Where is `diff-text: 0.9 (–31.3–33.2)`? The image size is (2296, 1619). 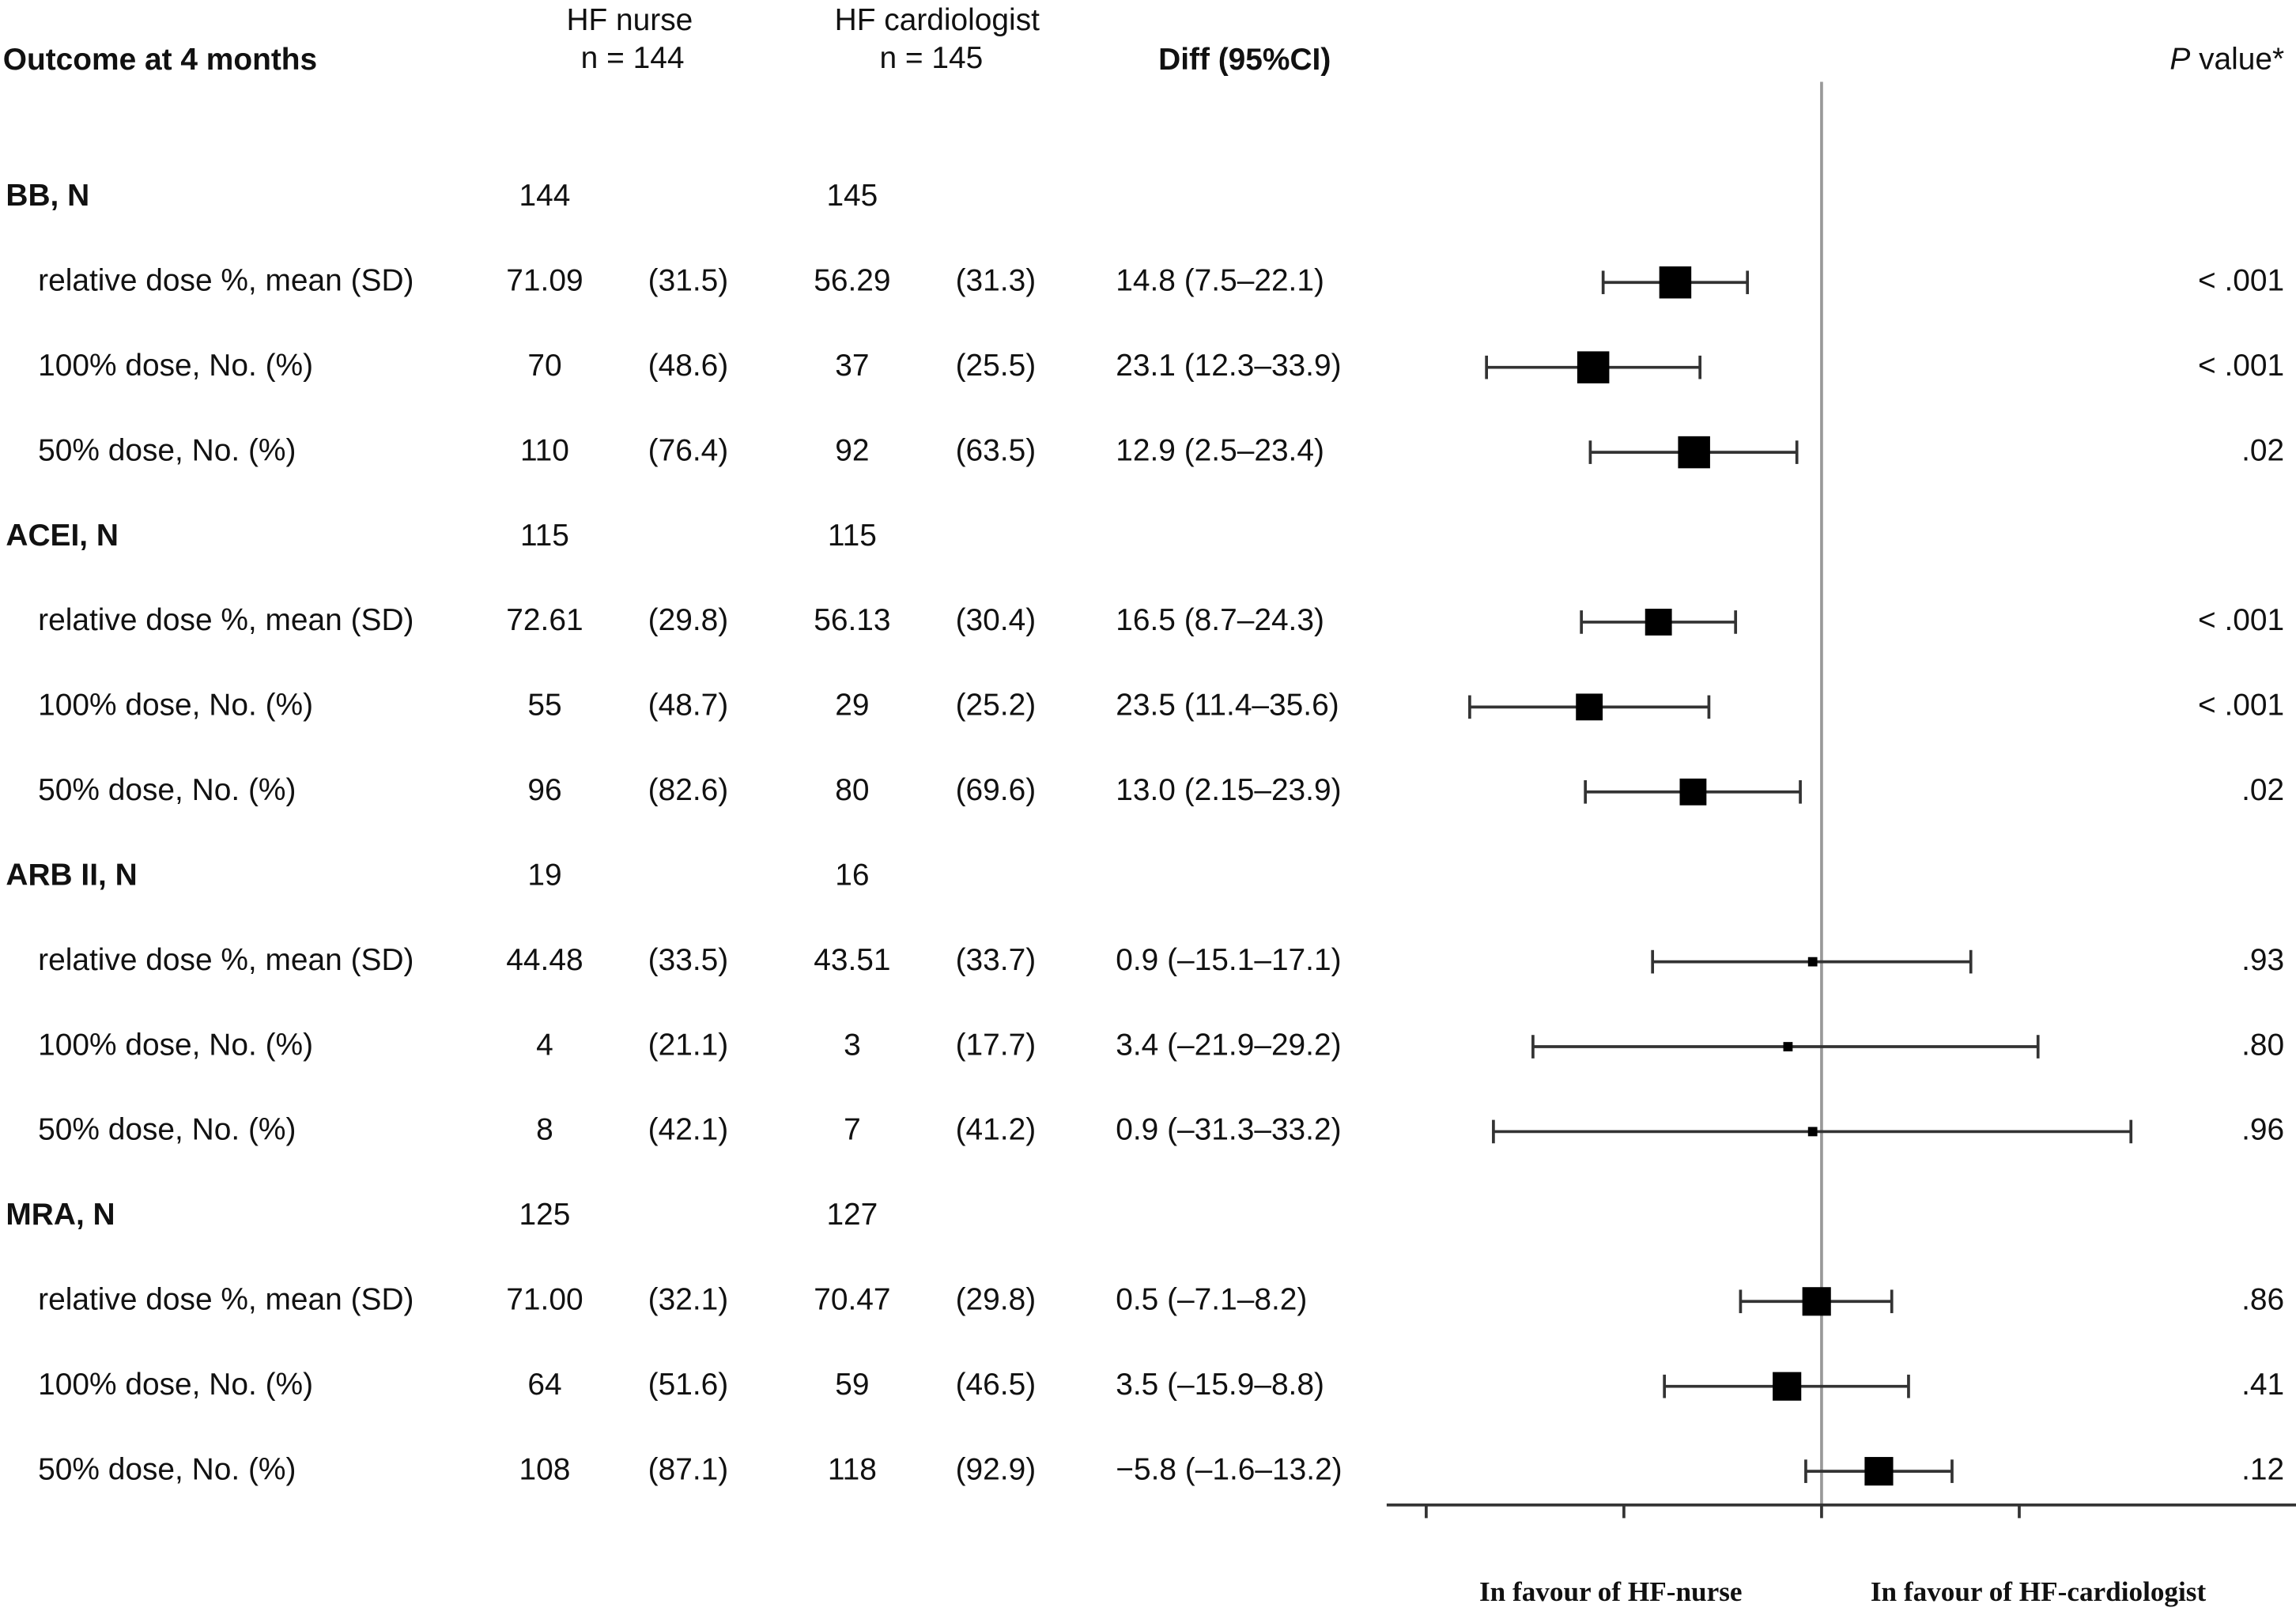 diff-text: 0.9 (–31.3–33.2) is located at coordinates (1229, 1130).